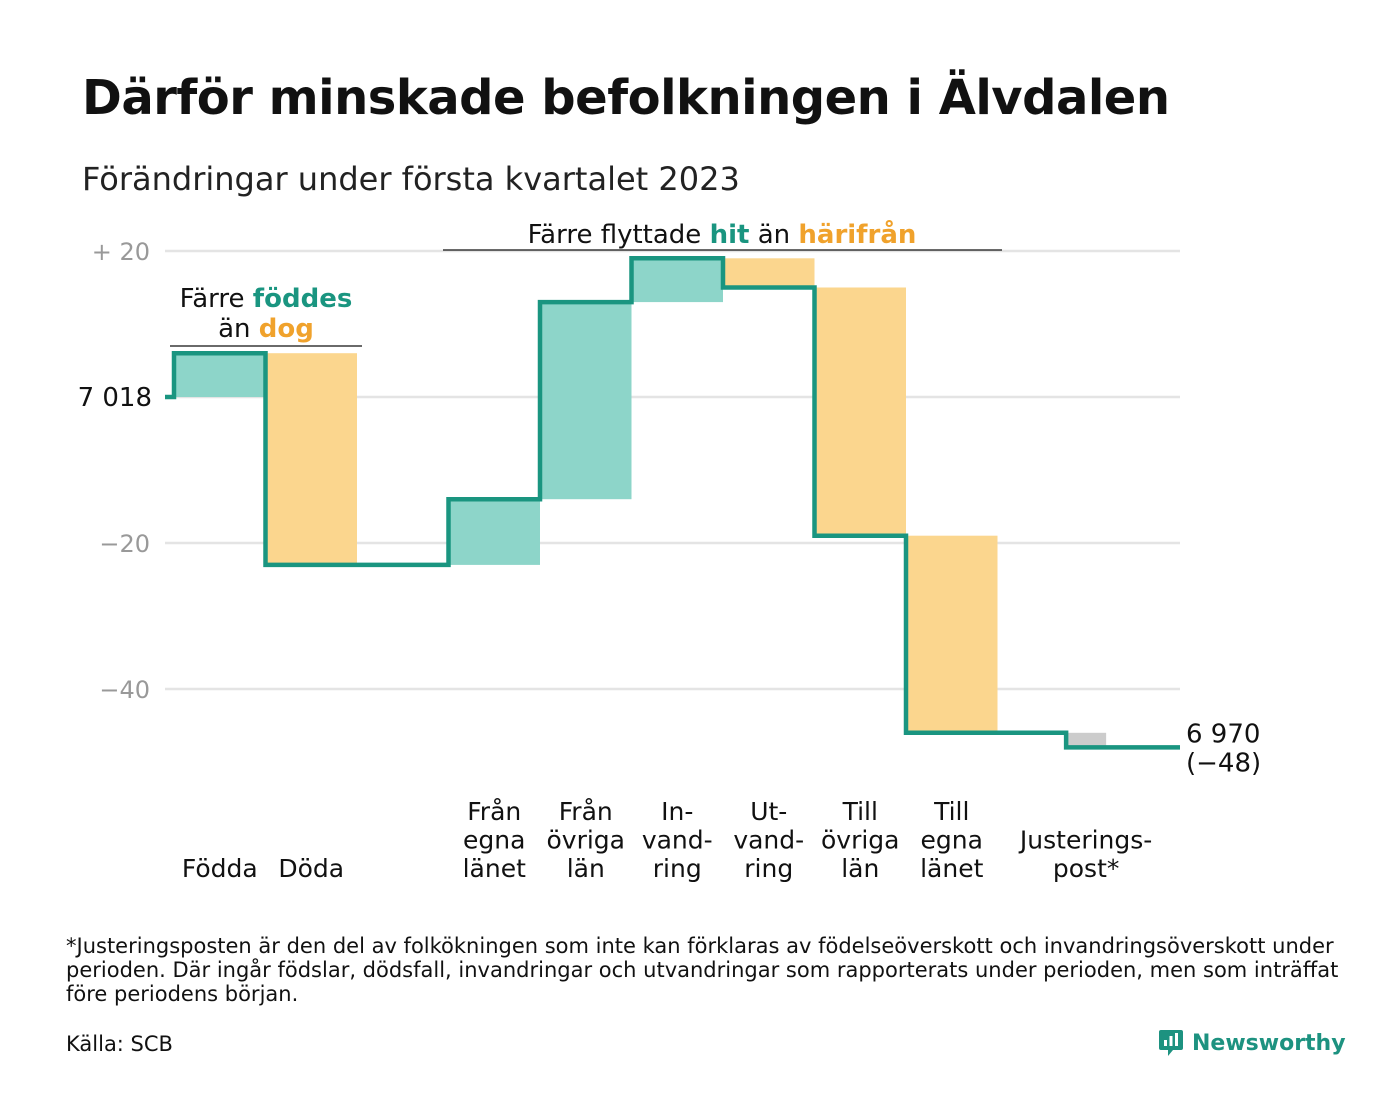 The image size is (1400, 1120). Describe the element at coordinates (626, 98) in the screenshot. I see `chart-title: Därför minskade befolkningen i Älvdalen` at that location.